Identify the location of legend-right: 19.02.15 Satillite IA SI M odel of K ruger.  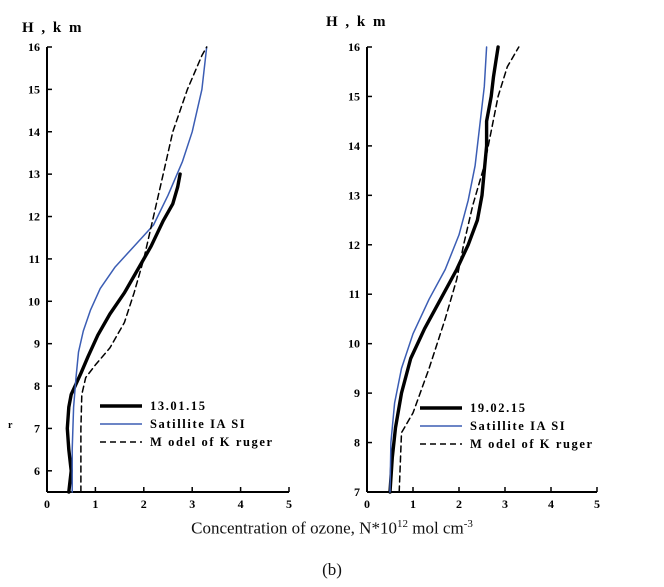
(507, 426).